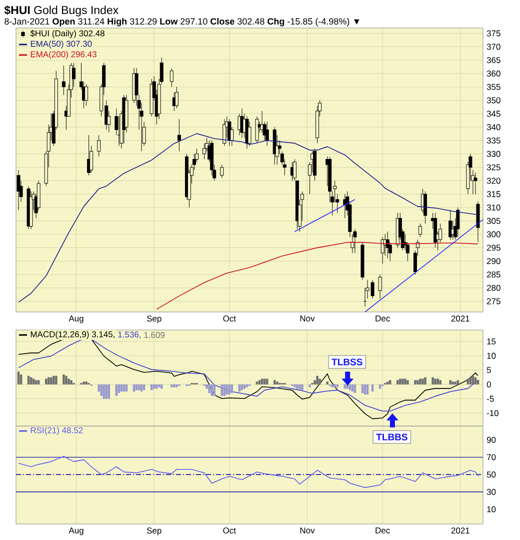  I want to click on y-tick-label: 320, so click(493, 181).